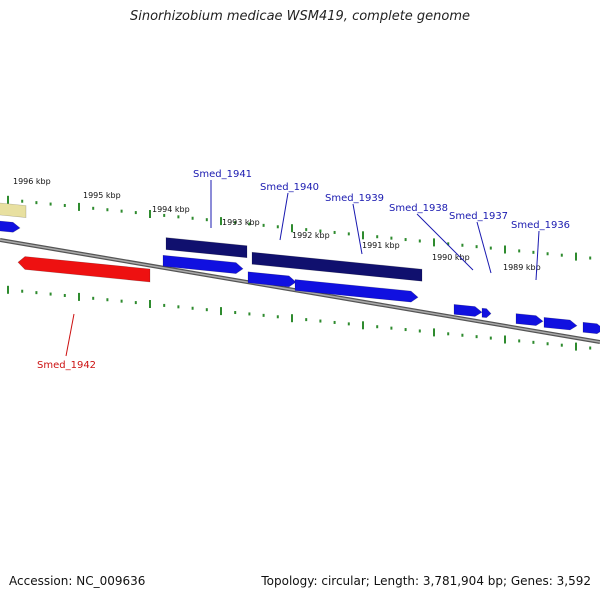 The width and height of the screenshot is (600, 600). Describe the element at coordinates (540, 225) in the screenshot. I see `gene-label: Smed_1936` at that location.